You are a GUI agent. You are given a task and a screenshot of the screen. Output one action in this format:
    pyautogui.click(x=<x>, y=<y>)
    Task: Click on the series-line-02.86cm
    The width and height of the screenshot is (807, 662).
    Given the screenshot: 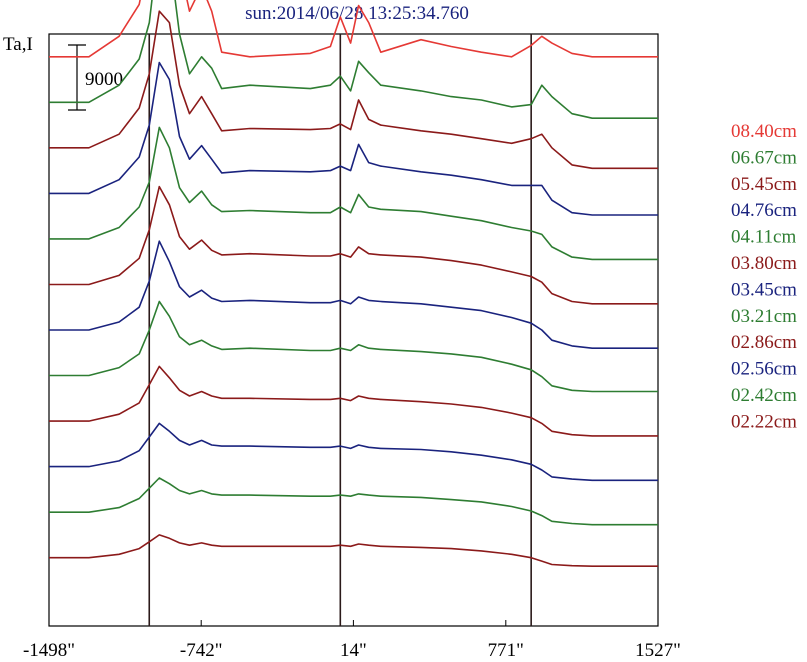 What is the action you would take?
    pyautogui.click(x=353, y=401)
    